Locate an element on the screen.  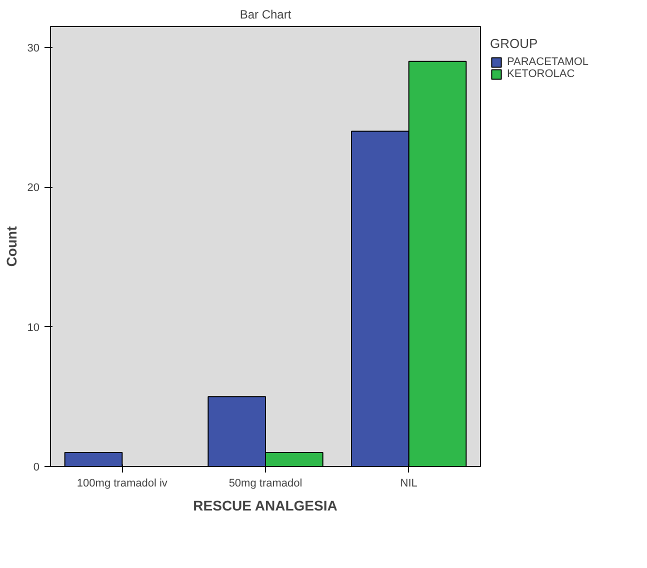
legend-label: PARACETAMOL is located at coordinates (547, 62).